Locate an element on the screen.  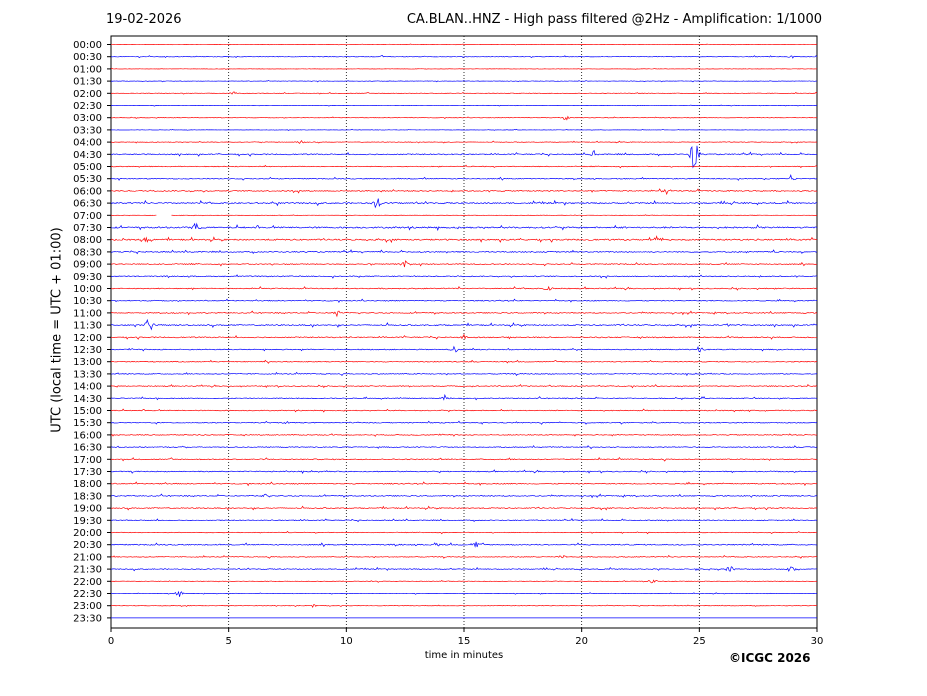
x-tick-label: 15 is located at coordinates (464, 641).